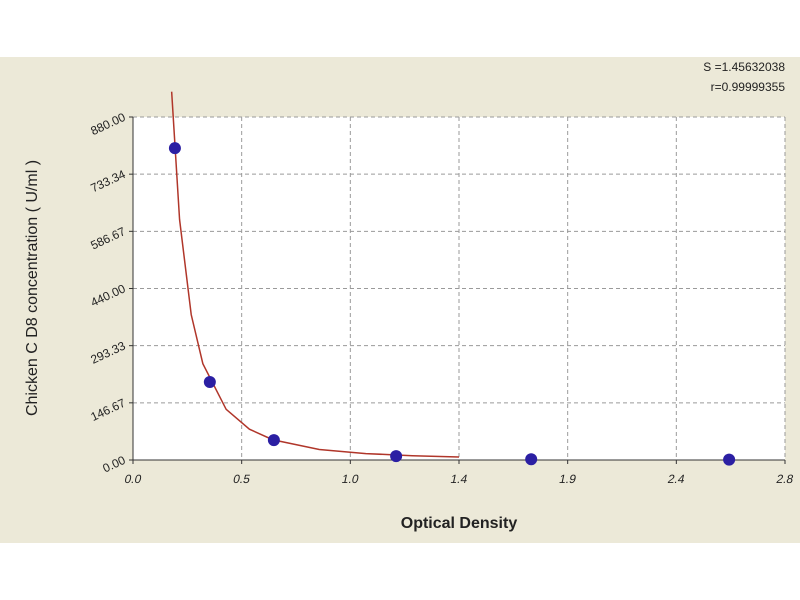 The width and height of the screenshot is (800, 600). What do you see at coordinates (242, 479) in the screenshot?
I see `x-tick-label: 0.5` at bounding box center [242, 479].